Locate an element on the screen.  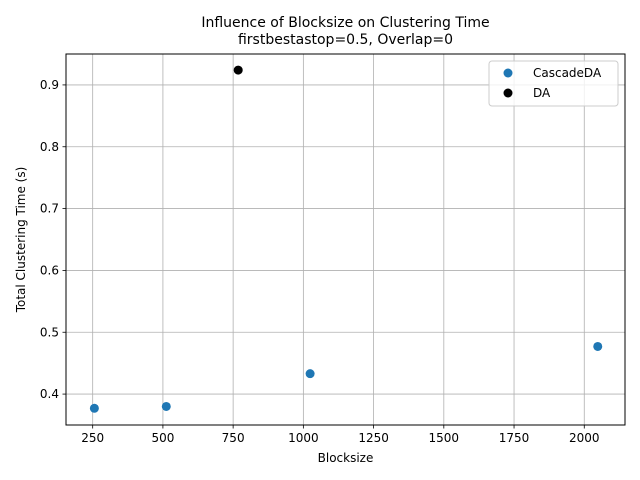
x-axis-label: Blocksize is located at coordinates (346, 458).